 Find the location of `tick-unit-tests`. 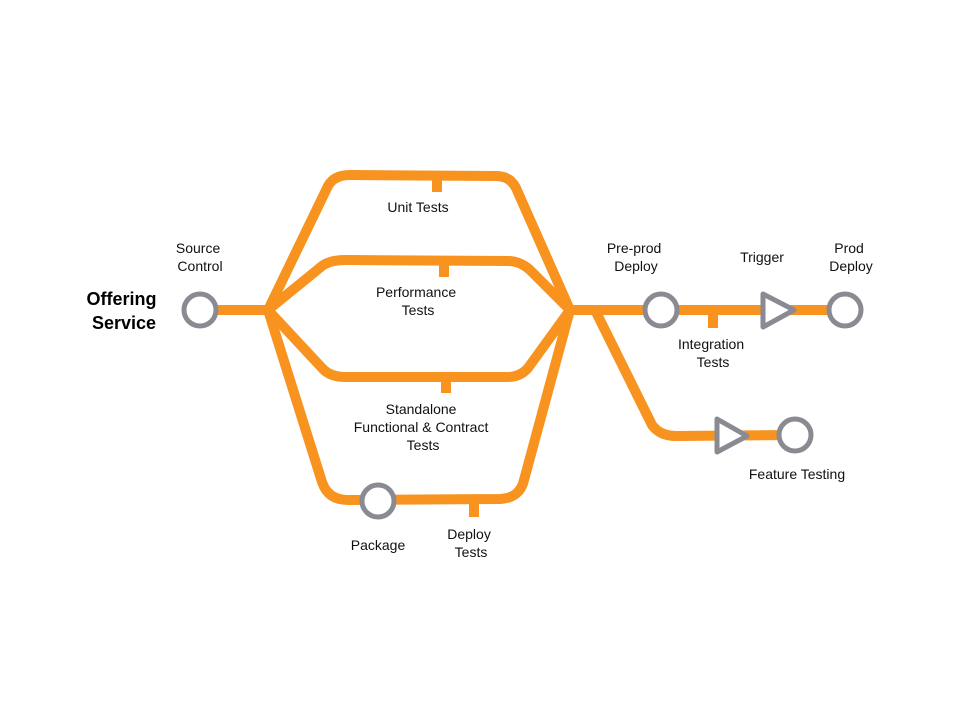

tick-unit-tests is located at coordinates (437, 184).